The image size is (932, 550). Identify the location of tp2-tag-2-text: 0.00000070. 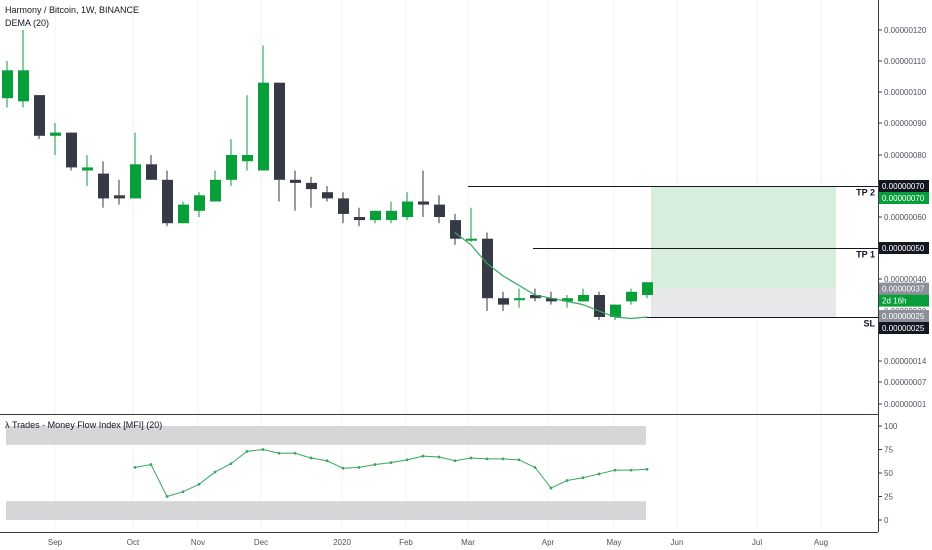
(903, 198).